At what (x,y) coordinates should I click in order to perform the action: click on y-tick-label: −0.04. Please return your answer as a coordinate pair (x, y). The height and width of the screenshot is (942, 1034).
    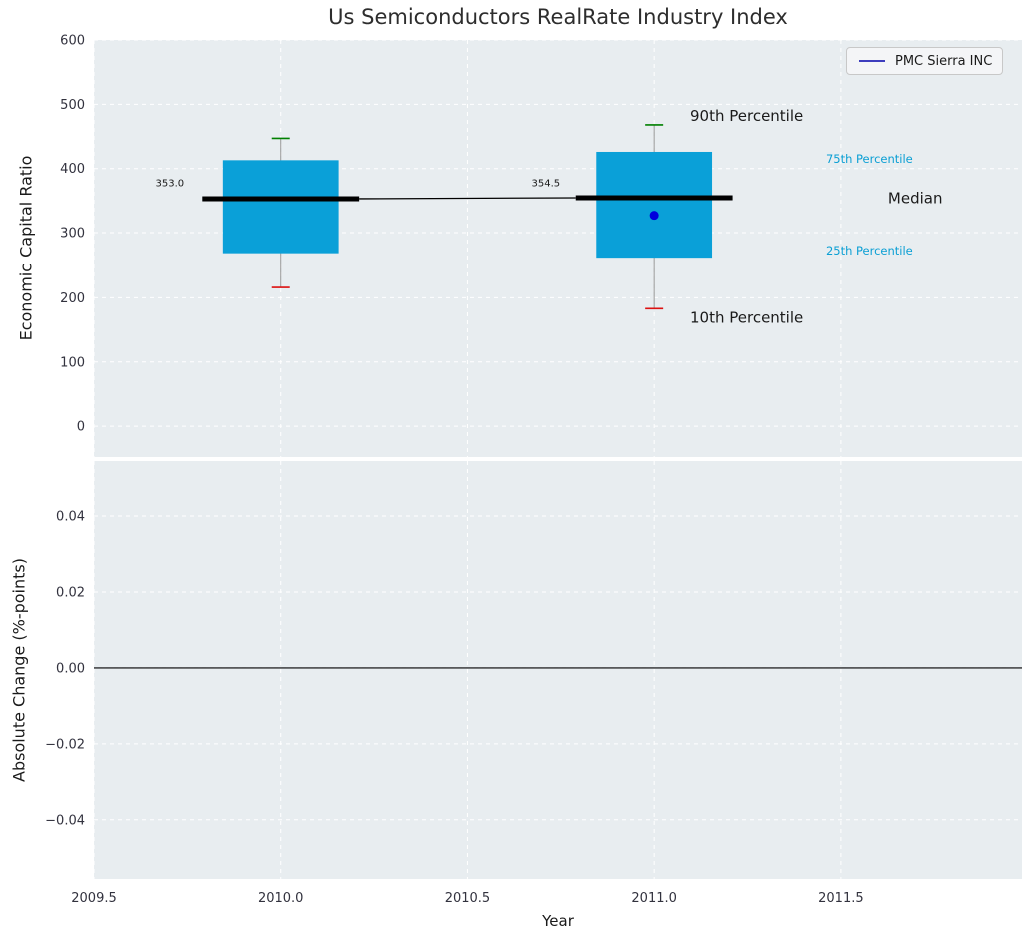
    Looking at the image, I should click on (65, 820).